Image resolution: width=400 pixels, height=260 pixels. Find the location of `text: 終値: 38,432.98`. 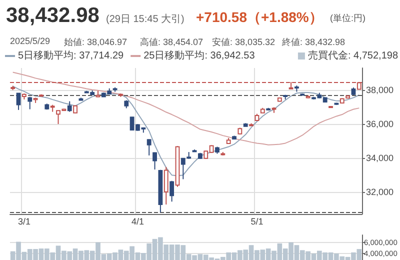

text: 終値: 38,432.98 is located at coordinates (314, 42).